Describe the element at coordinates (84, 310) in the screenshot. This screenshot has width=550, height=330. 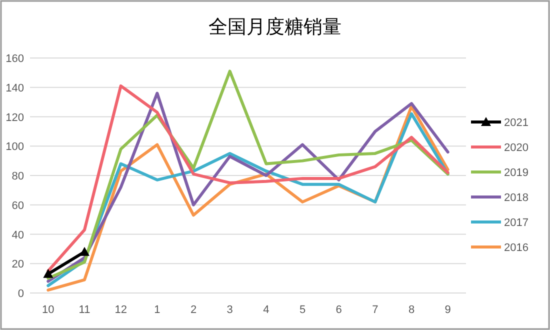
I see `x-tick-label: 11` at that location.